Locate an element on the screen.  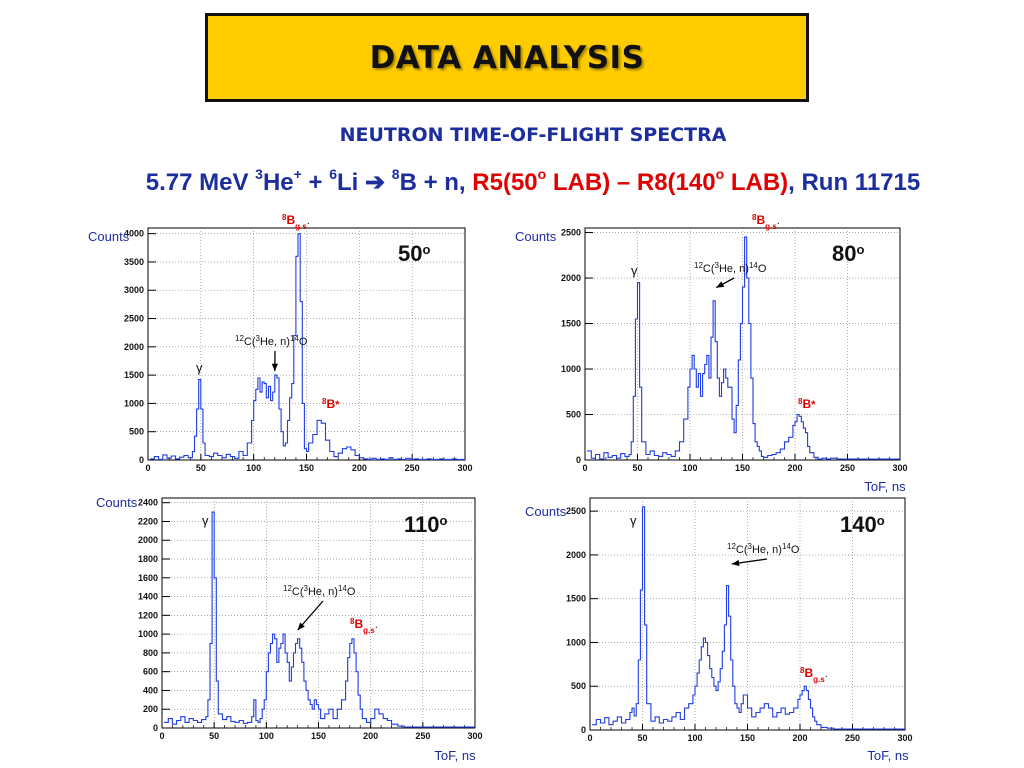
page-title: DATA ANALYSIS is located at coordinates (507, 57).